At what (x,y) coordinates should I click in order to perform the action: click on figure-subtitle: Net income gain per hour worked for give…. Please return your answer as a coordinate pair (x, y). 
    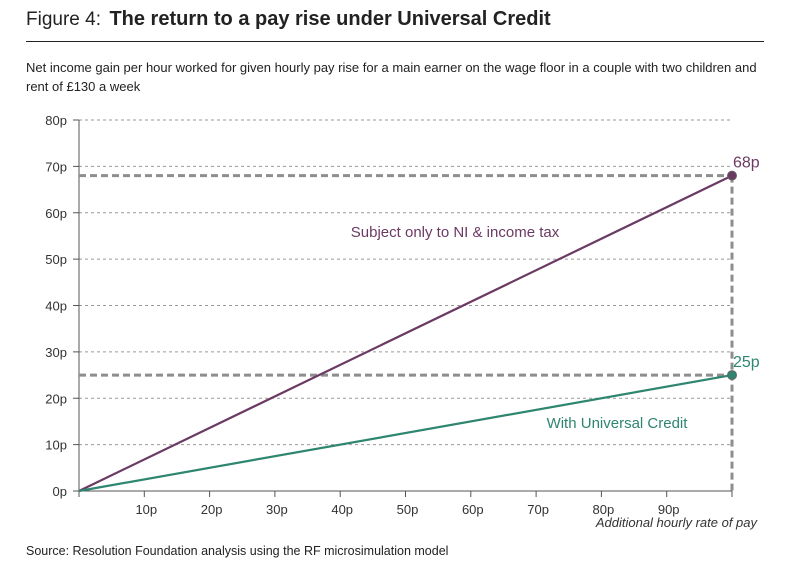
    Looking at the image, I should click on (391, 77).